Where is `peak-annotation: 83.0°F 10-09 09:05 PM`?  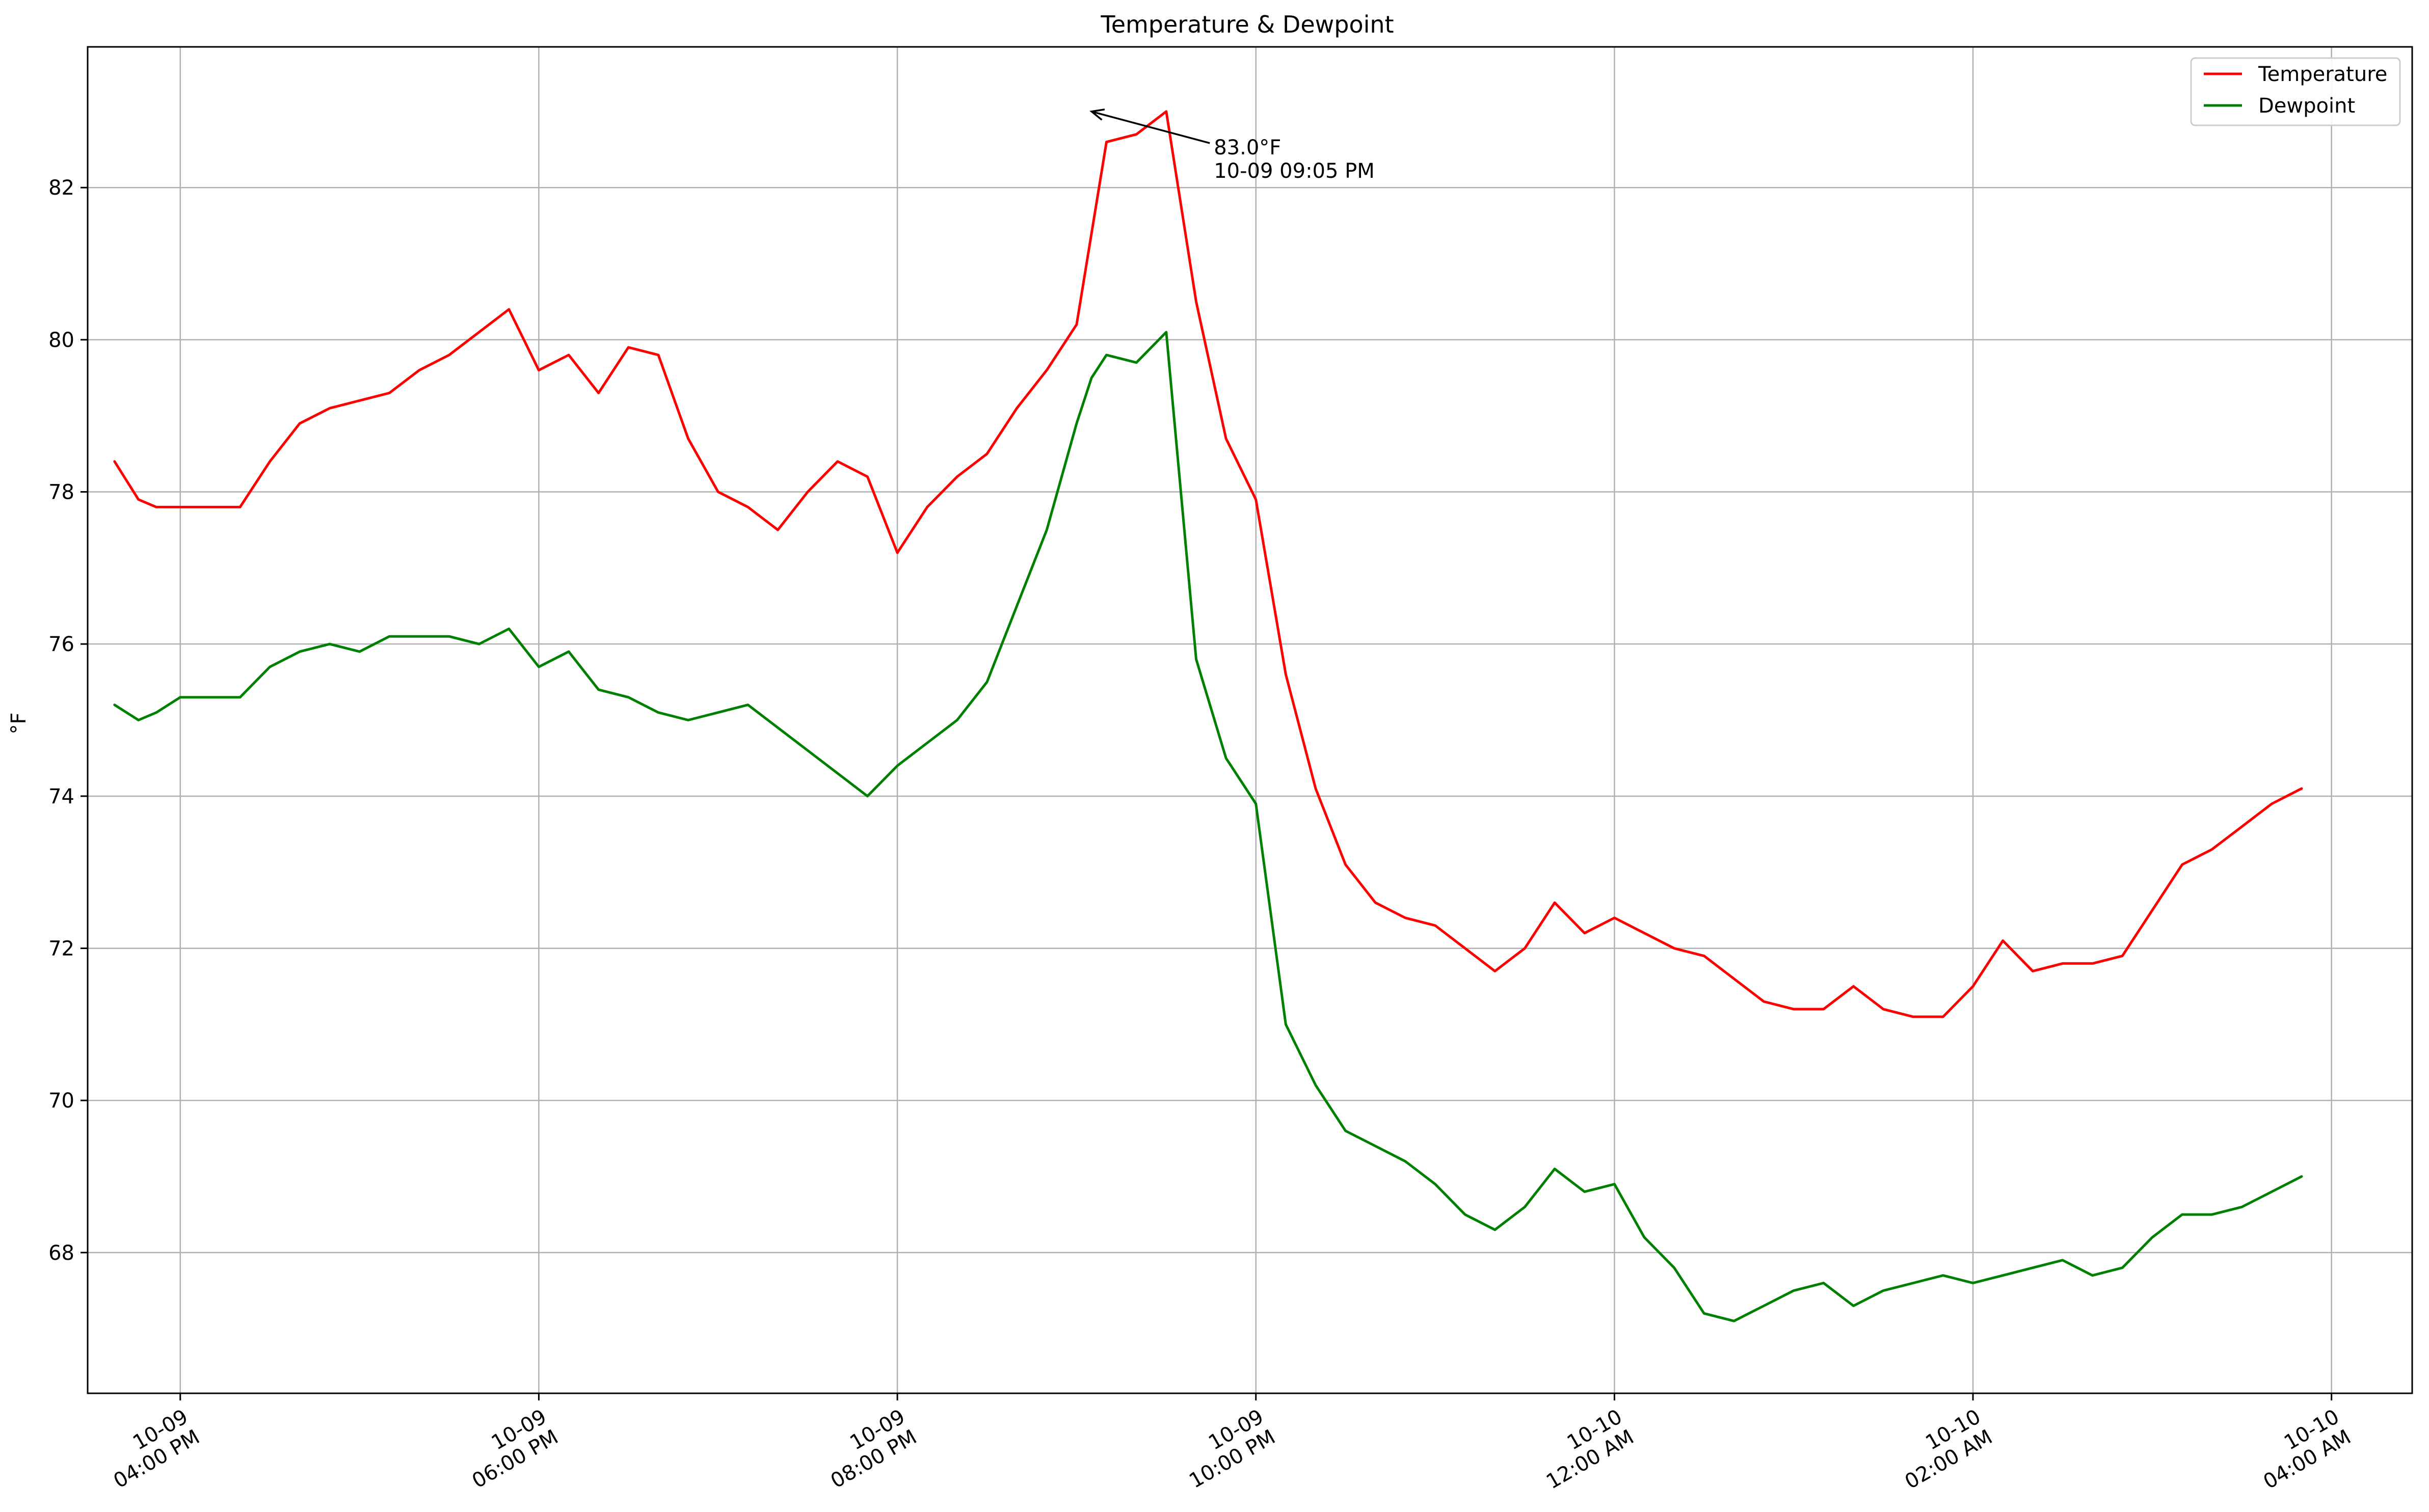
peak-annotation: 83.0°F 10-09 09:05 PM is located at coordinates (1232, 146).